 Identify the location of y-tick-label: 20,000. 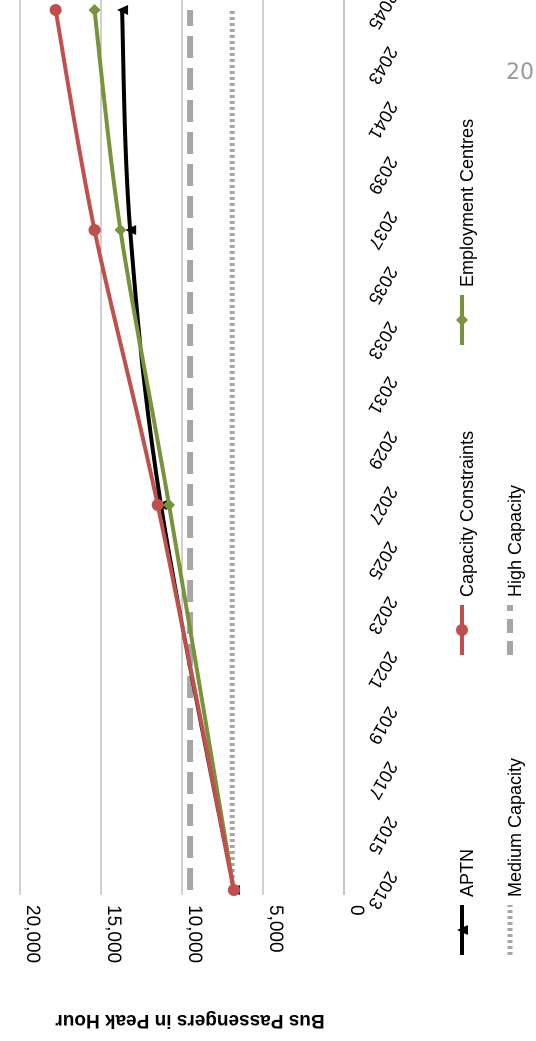
(32, 934).